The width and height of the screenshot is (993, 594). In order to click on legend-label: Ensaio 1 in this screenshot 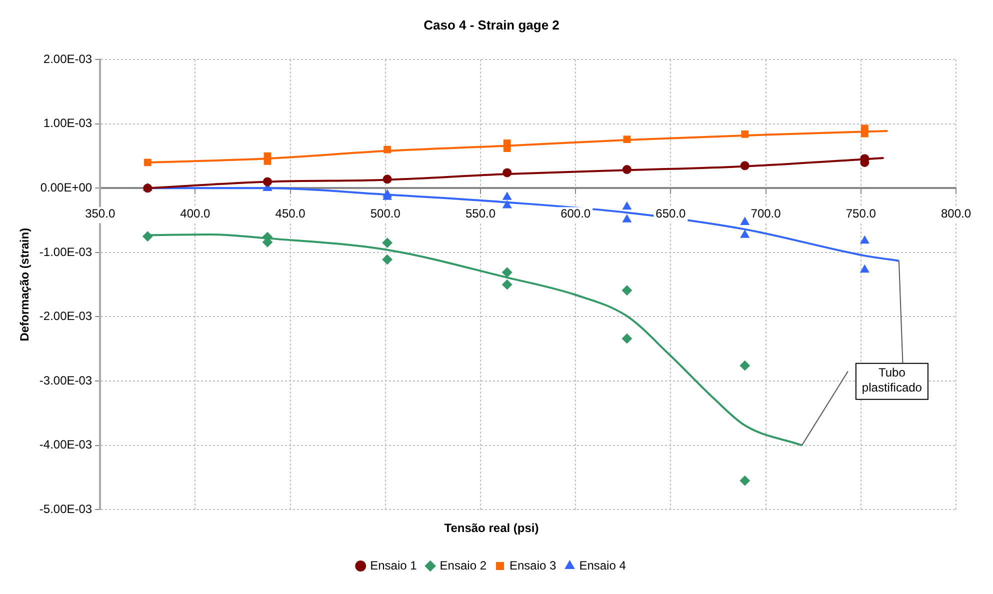, I will do `click(394, 565)`.